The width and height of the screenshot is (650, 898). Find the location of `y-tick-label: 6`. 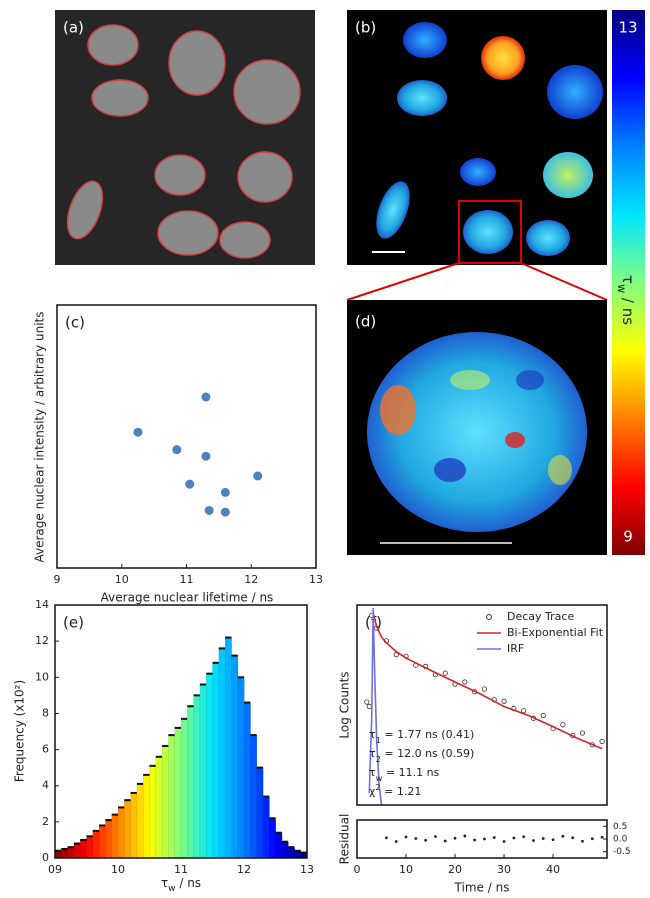

y-tick-label: 6 is located at coordinates (45, 749).